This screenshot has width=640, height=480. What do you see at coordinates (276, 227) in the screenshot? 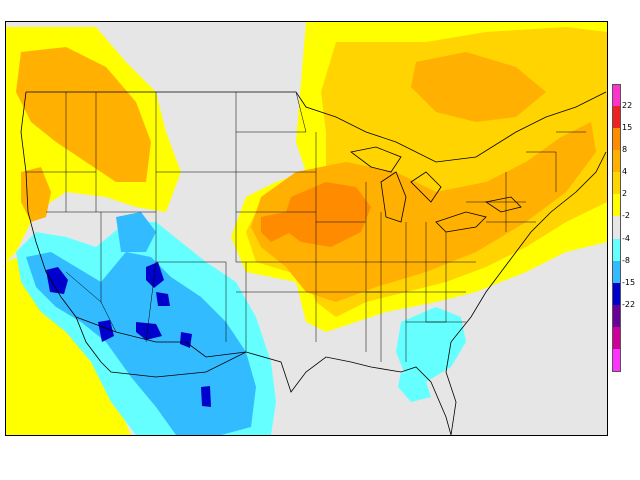
I see `orange-field-plains-west` at bounding box center [276, 227].